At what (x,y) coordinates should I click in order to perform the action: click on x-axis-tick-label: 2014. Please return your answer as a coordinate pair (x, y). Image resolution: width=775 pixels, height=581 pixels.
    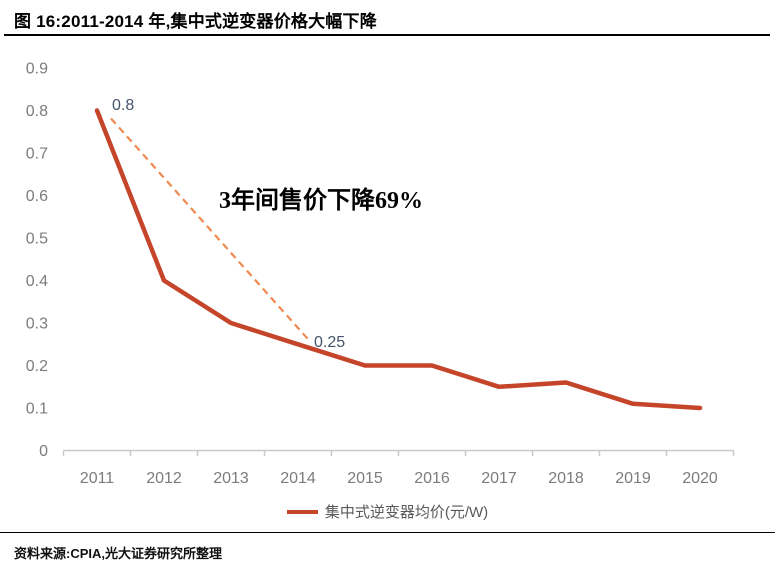
    Looking at the image, I should click on (298, 478).